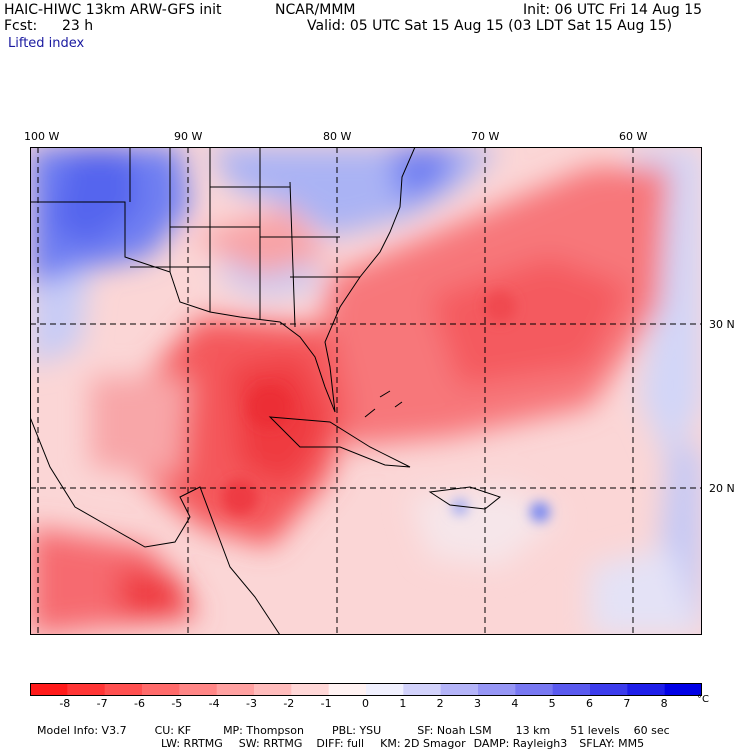 The image size is (740, 750). Describe the element at coordinates (651, 730) in the screenshot. I see `info-item: 60 sec` at that location.